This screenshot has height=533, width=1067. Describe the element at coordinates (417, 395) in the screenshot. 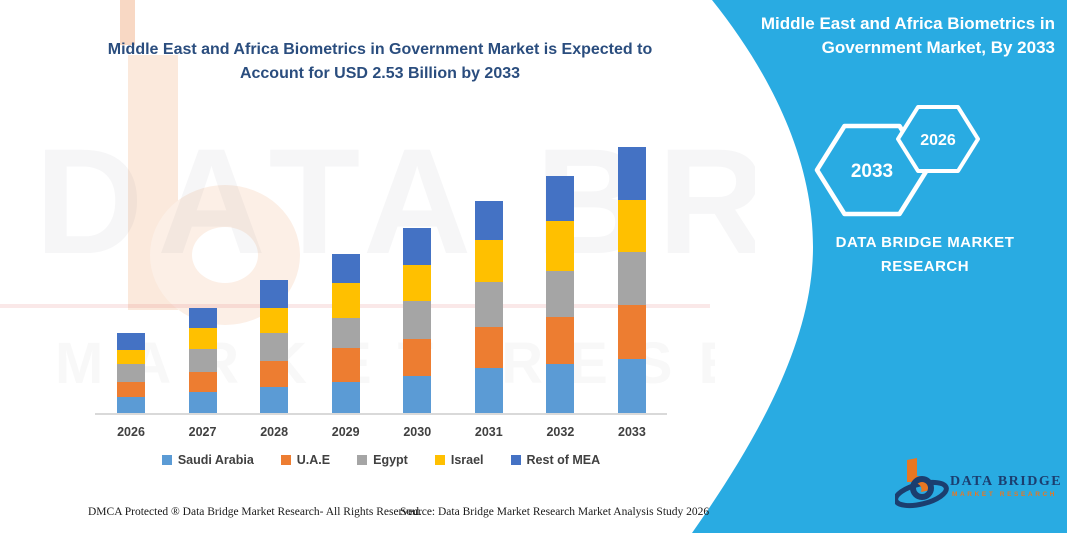

I see `bar-segment-2030-saudi-arabia` at that location.